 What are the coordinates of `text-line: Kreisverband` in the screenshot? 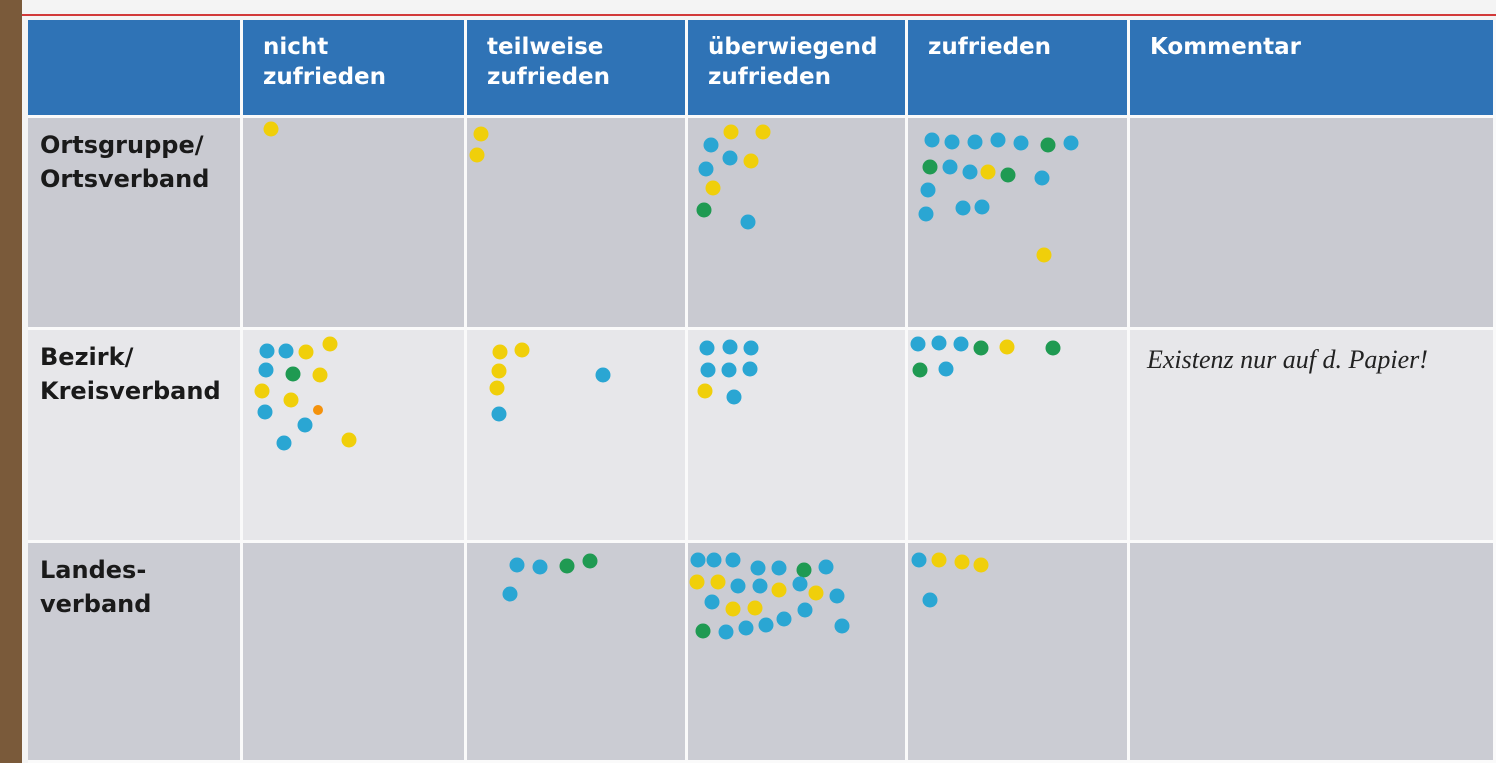 It's located at (130, 391).